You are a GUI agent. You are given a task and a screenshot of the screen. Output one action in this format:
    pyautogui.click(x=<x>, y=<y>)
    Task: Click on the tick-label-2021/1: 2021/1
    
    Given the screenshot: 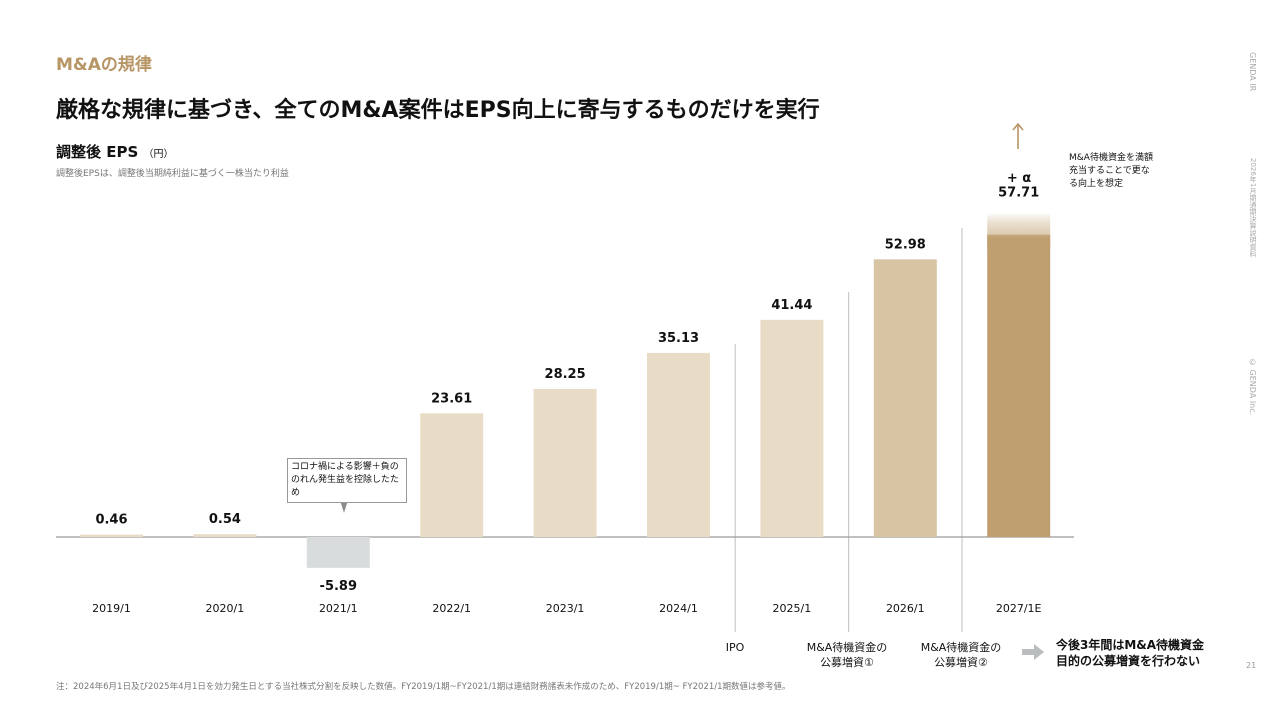 What is the action you would take?
    pyautogui.click(x=338, y=608)
    